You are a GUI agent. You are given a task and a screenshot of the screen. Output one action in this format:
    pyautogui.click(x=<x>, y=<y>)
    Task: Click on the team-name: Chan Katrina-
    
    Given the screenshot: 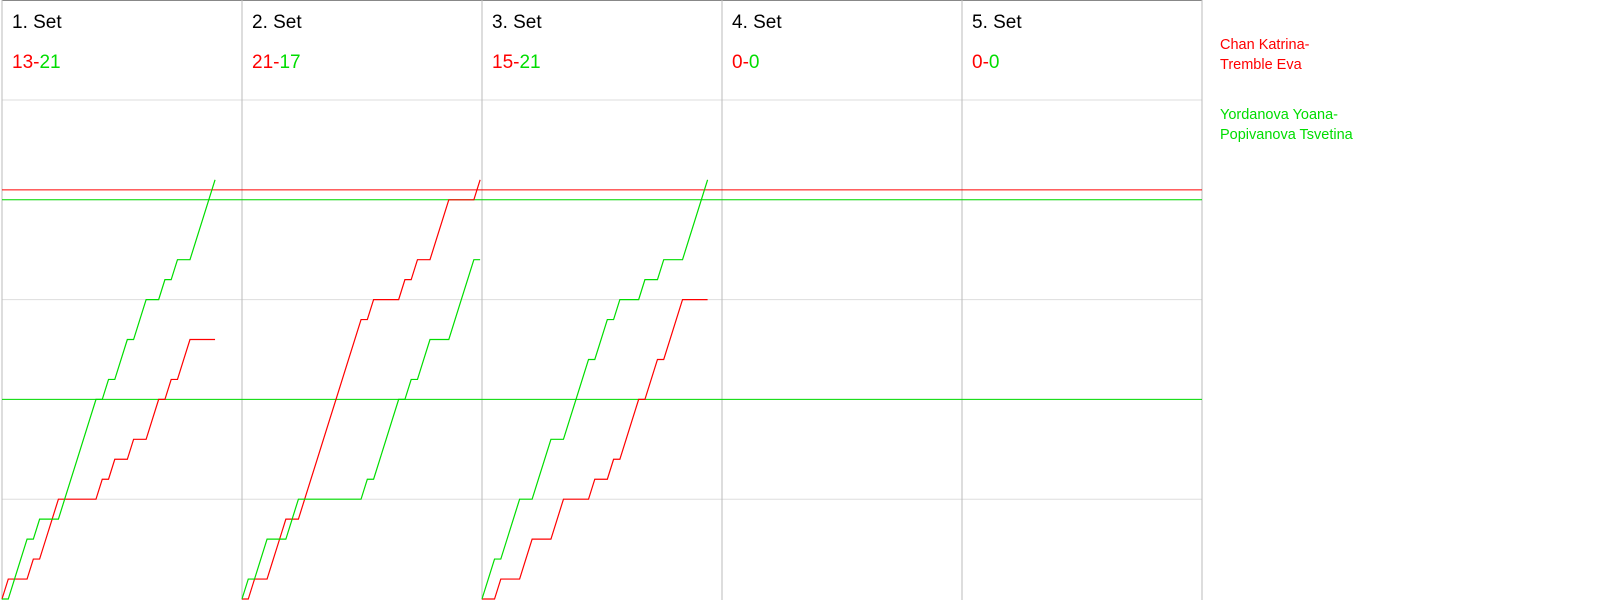 What is the action you would take?
    pyautogui.click(x=1265, y=45)
    